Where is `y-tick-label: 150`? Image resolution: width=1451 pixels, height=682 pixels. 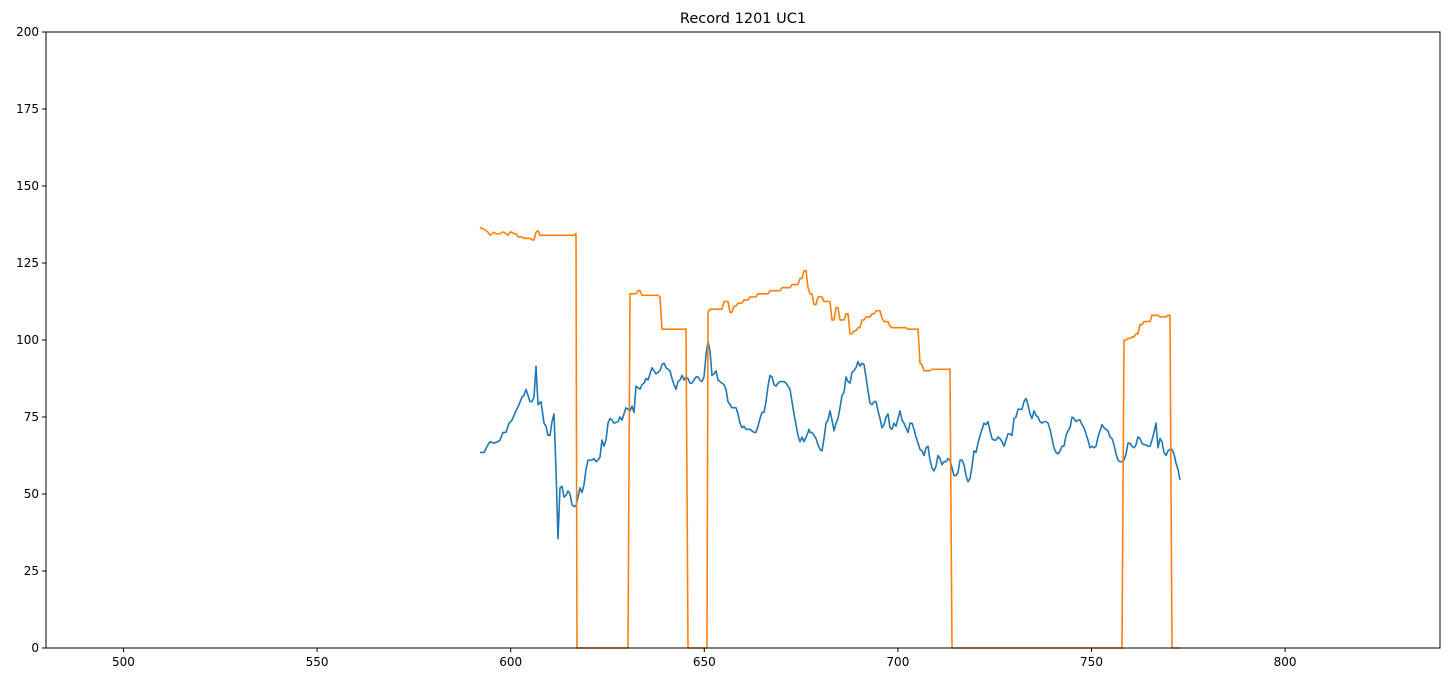 y-tick-label: 150 is located at coordinates (27, 186).